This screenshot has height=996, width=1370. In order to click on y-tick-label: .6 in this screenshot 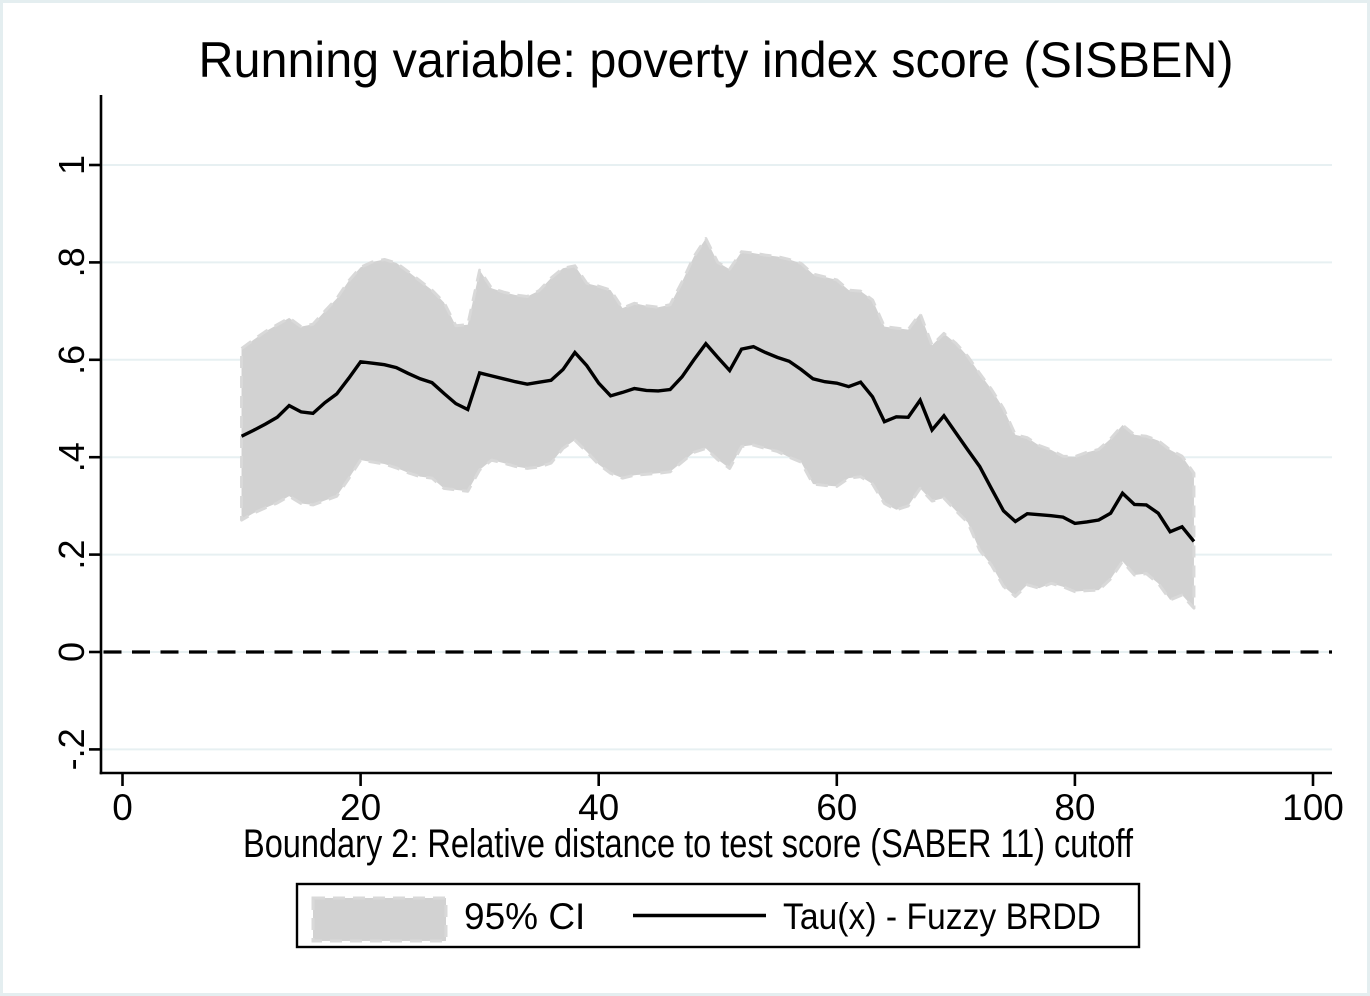, I will do `click(71, 360)`.